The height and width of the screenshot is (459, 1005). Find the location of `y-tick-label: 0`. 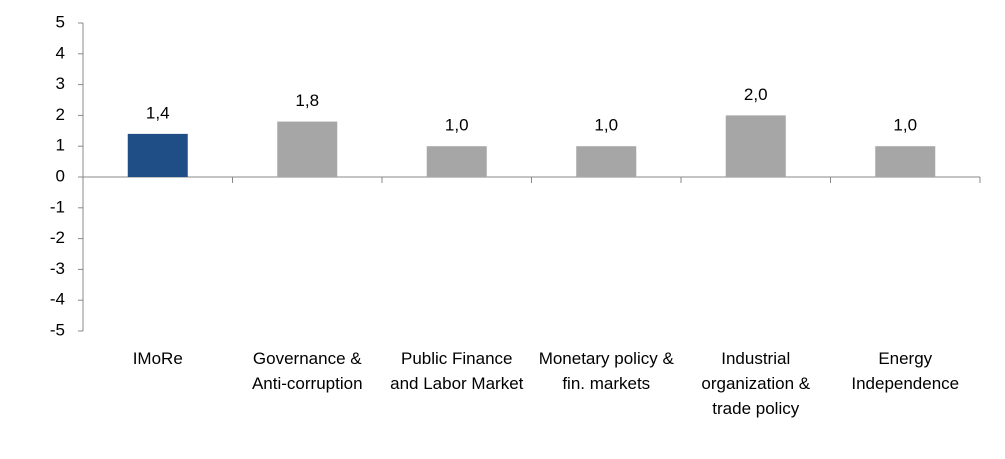

y-tick-label: 0 is located at coordinates (60, 175).